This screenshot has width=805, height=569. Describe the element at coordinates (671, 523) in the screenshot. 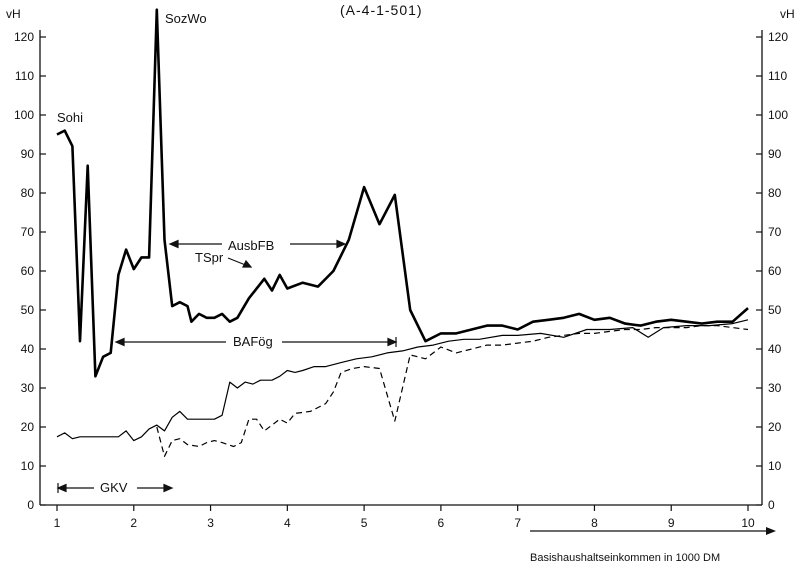

I see `x-tick-label: 9` at that location.